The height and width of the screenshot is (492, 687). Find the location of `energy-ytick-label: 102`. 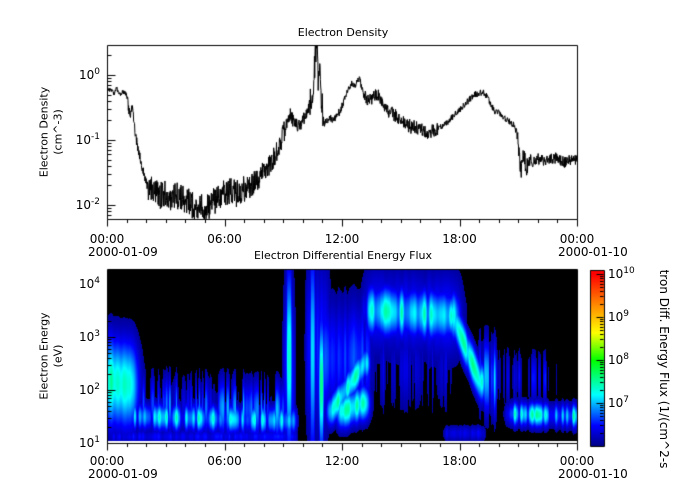

energy-ytick-label: 102 is located at coordinates (89, 389).